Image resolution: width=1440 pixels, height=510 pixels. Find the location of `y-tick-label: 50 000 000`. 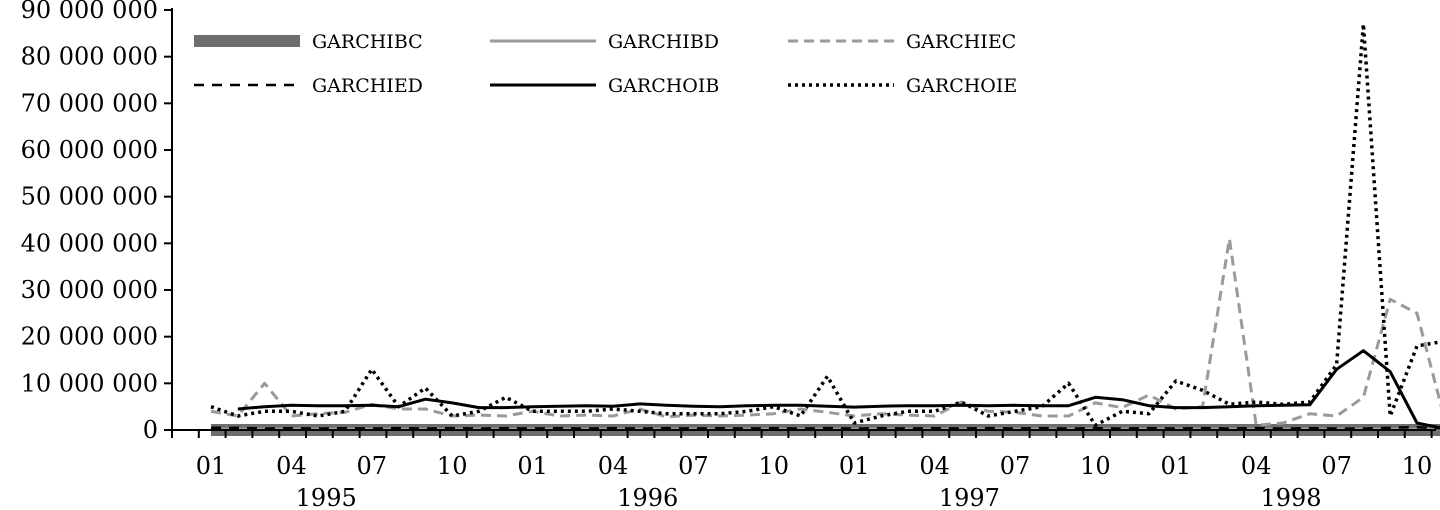

y-tick-label: 50 000 000 is located at coordinates (89, 197).